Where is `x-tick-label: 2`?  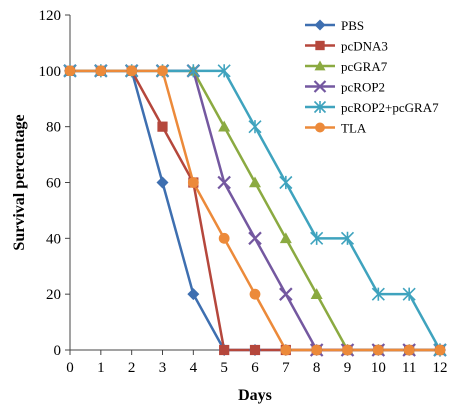
x-tick-label: 2 is located at coordinates (132, 368).